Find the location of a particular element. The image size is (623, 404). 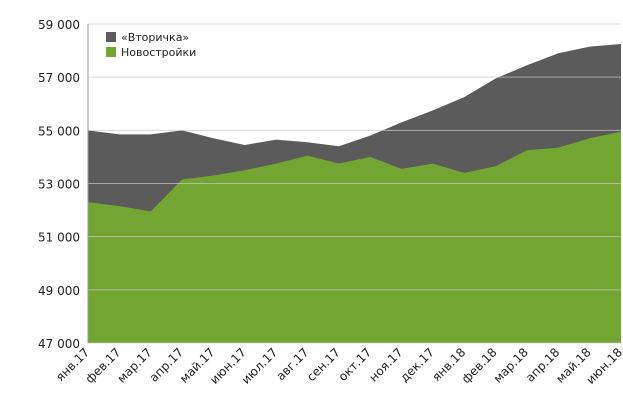

y-tick-label: 49 000 is located at coordinates (59, 291).